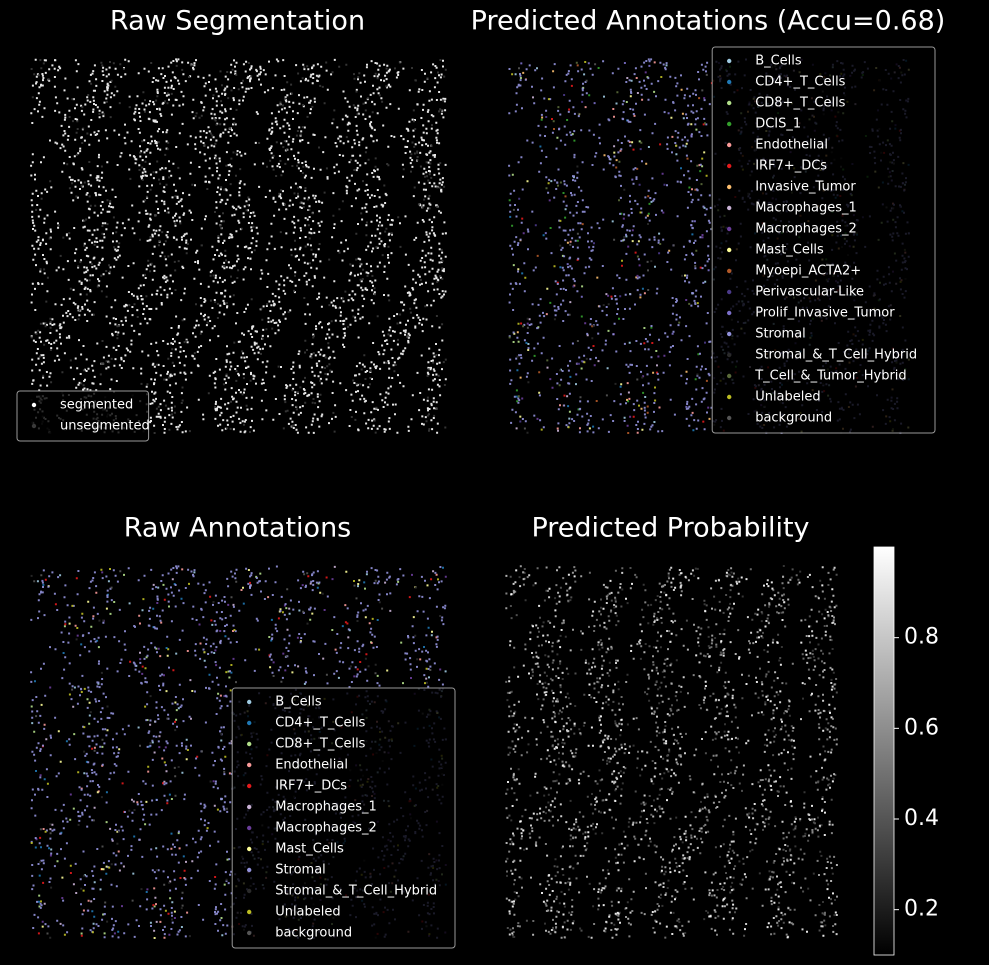 The width and height of the screenshot is (989, 965). I want to click on colorbar-tick-label: 0.2, so click(921, 909).